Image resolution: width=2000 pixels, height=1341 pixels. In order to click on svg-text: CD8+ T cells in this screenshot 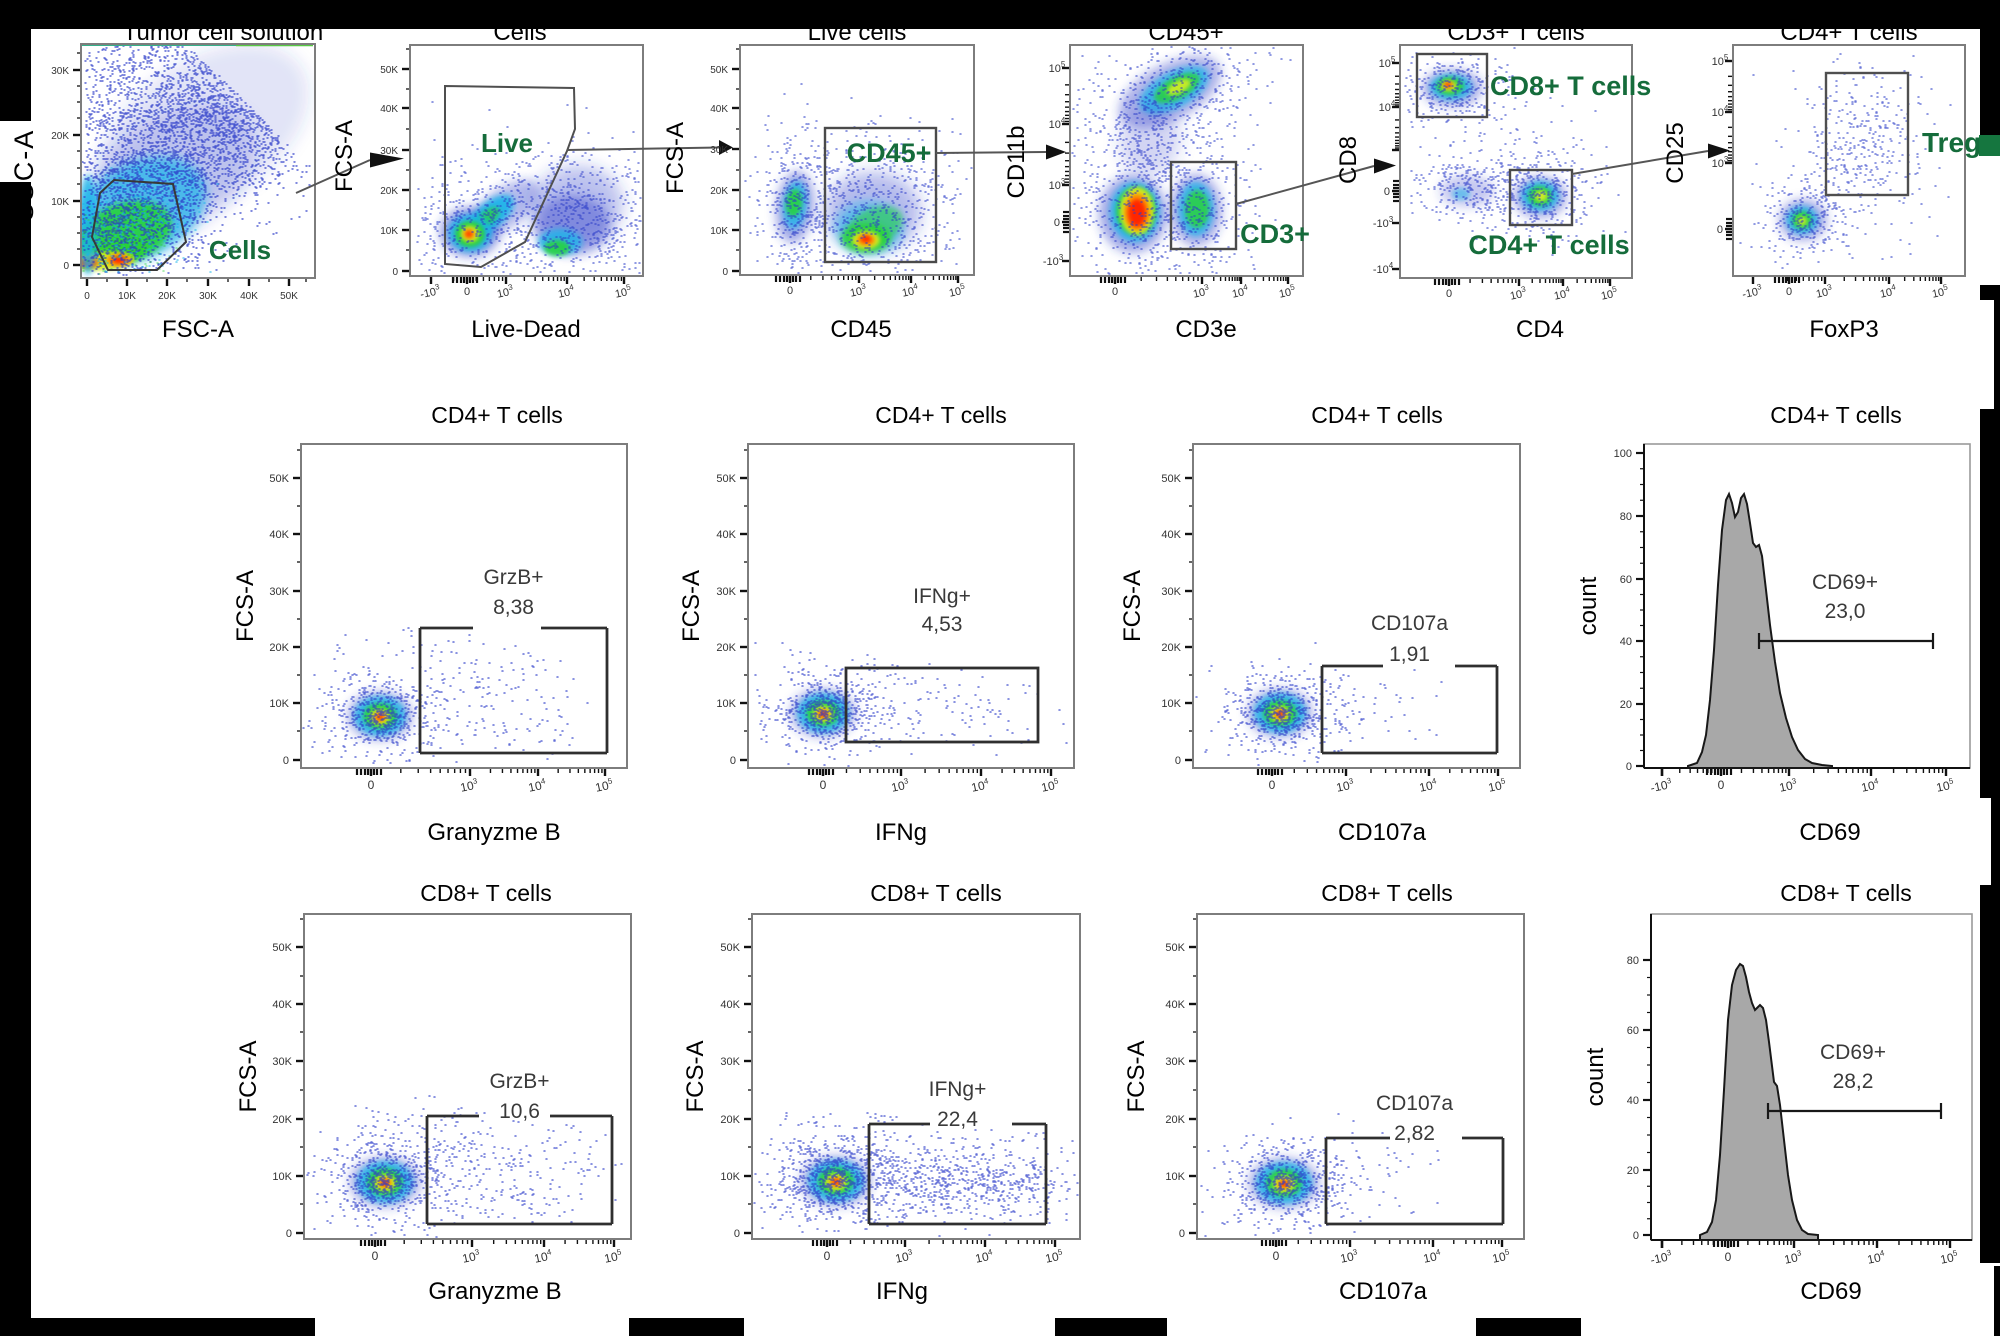, I will do `click(935, 893)`.